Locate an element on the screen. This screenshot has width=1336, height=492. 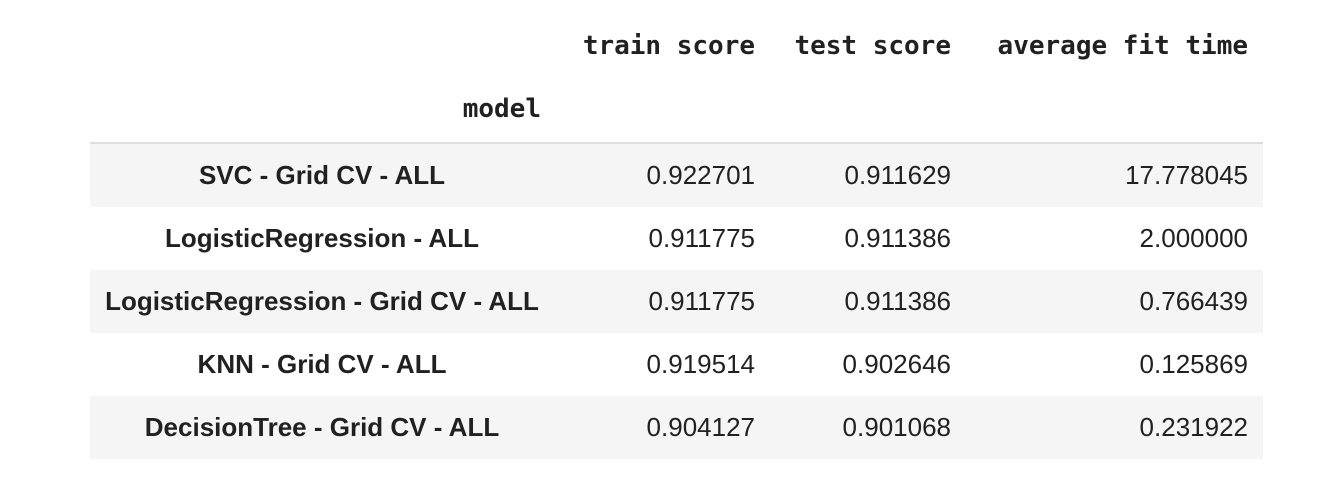
row-label: SVC - Grid CV - ALL is located at coordinates (322, 175).